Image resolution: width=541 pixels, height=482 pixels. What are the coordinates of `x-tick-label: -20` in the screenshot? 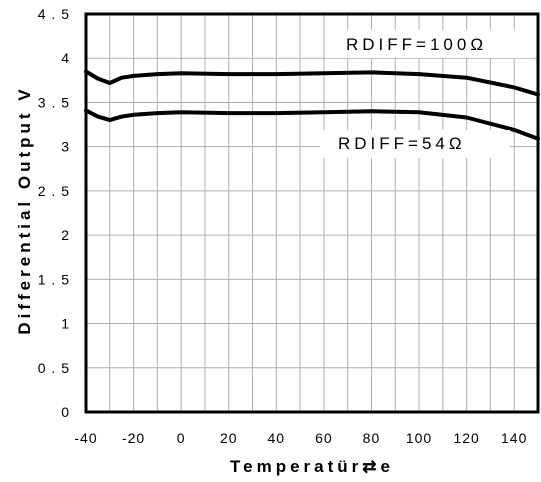 It's located at (133, 438).